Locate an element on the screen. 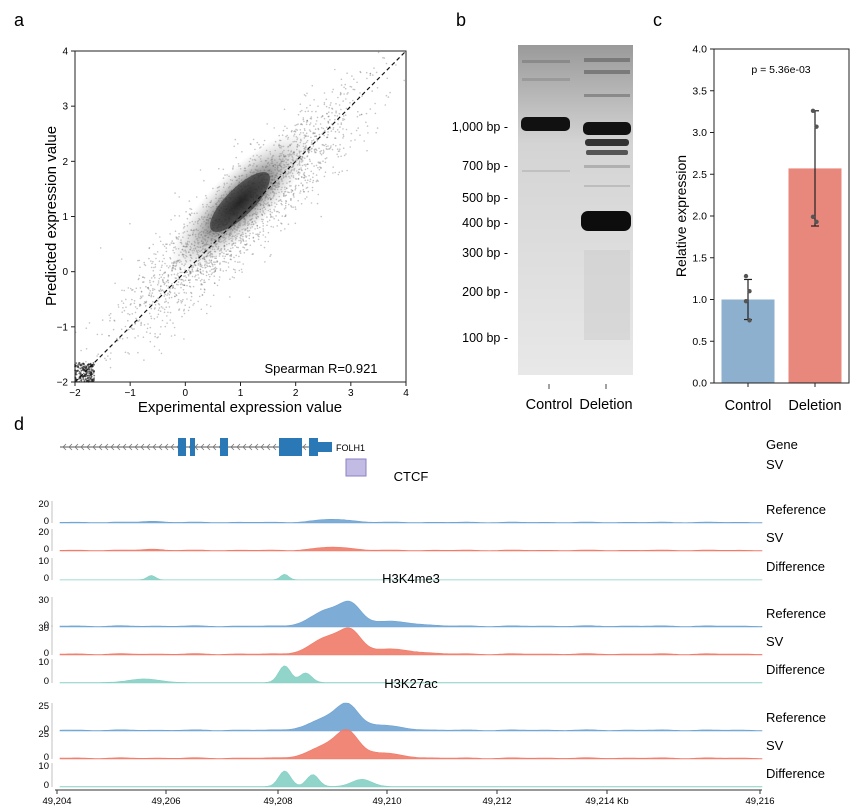 The width and height of the screenshot is (859, 811). track-scale-max: 10 is located at coordinates (43, 662).